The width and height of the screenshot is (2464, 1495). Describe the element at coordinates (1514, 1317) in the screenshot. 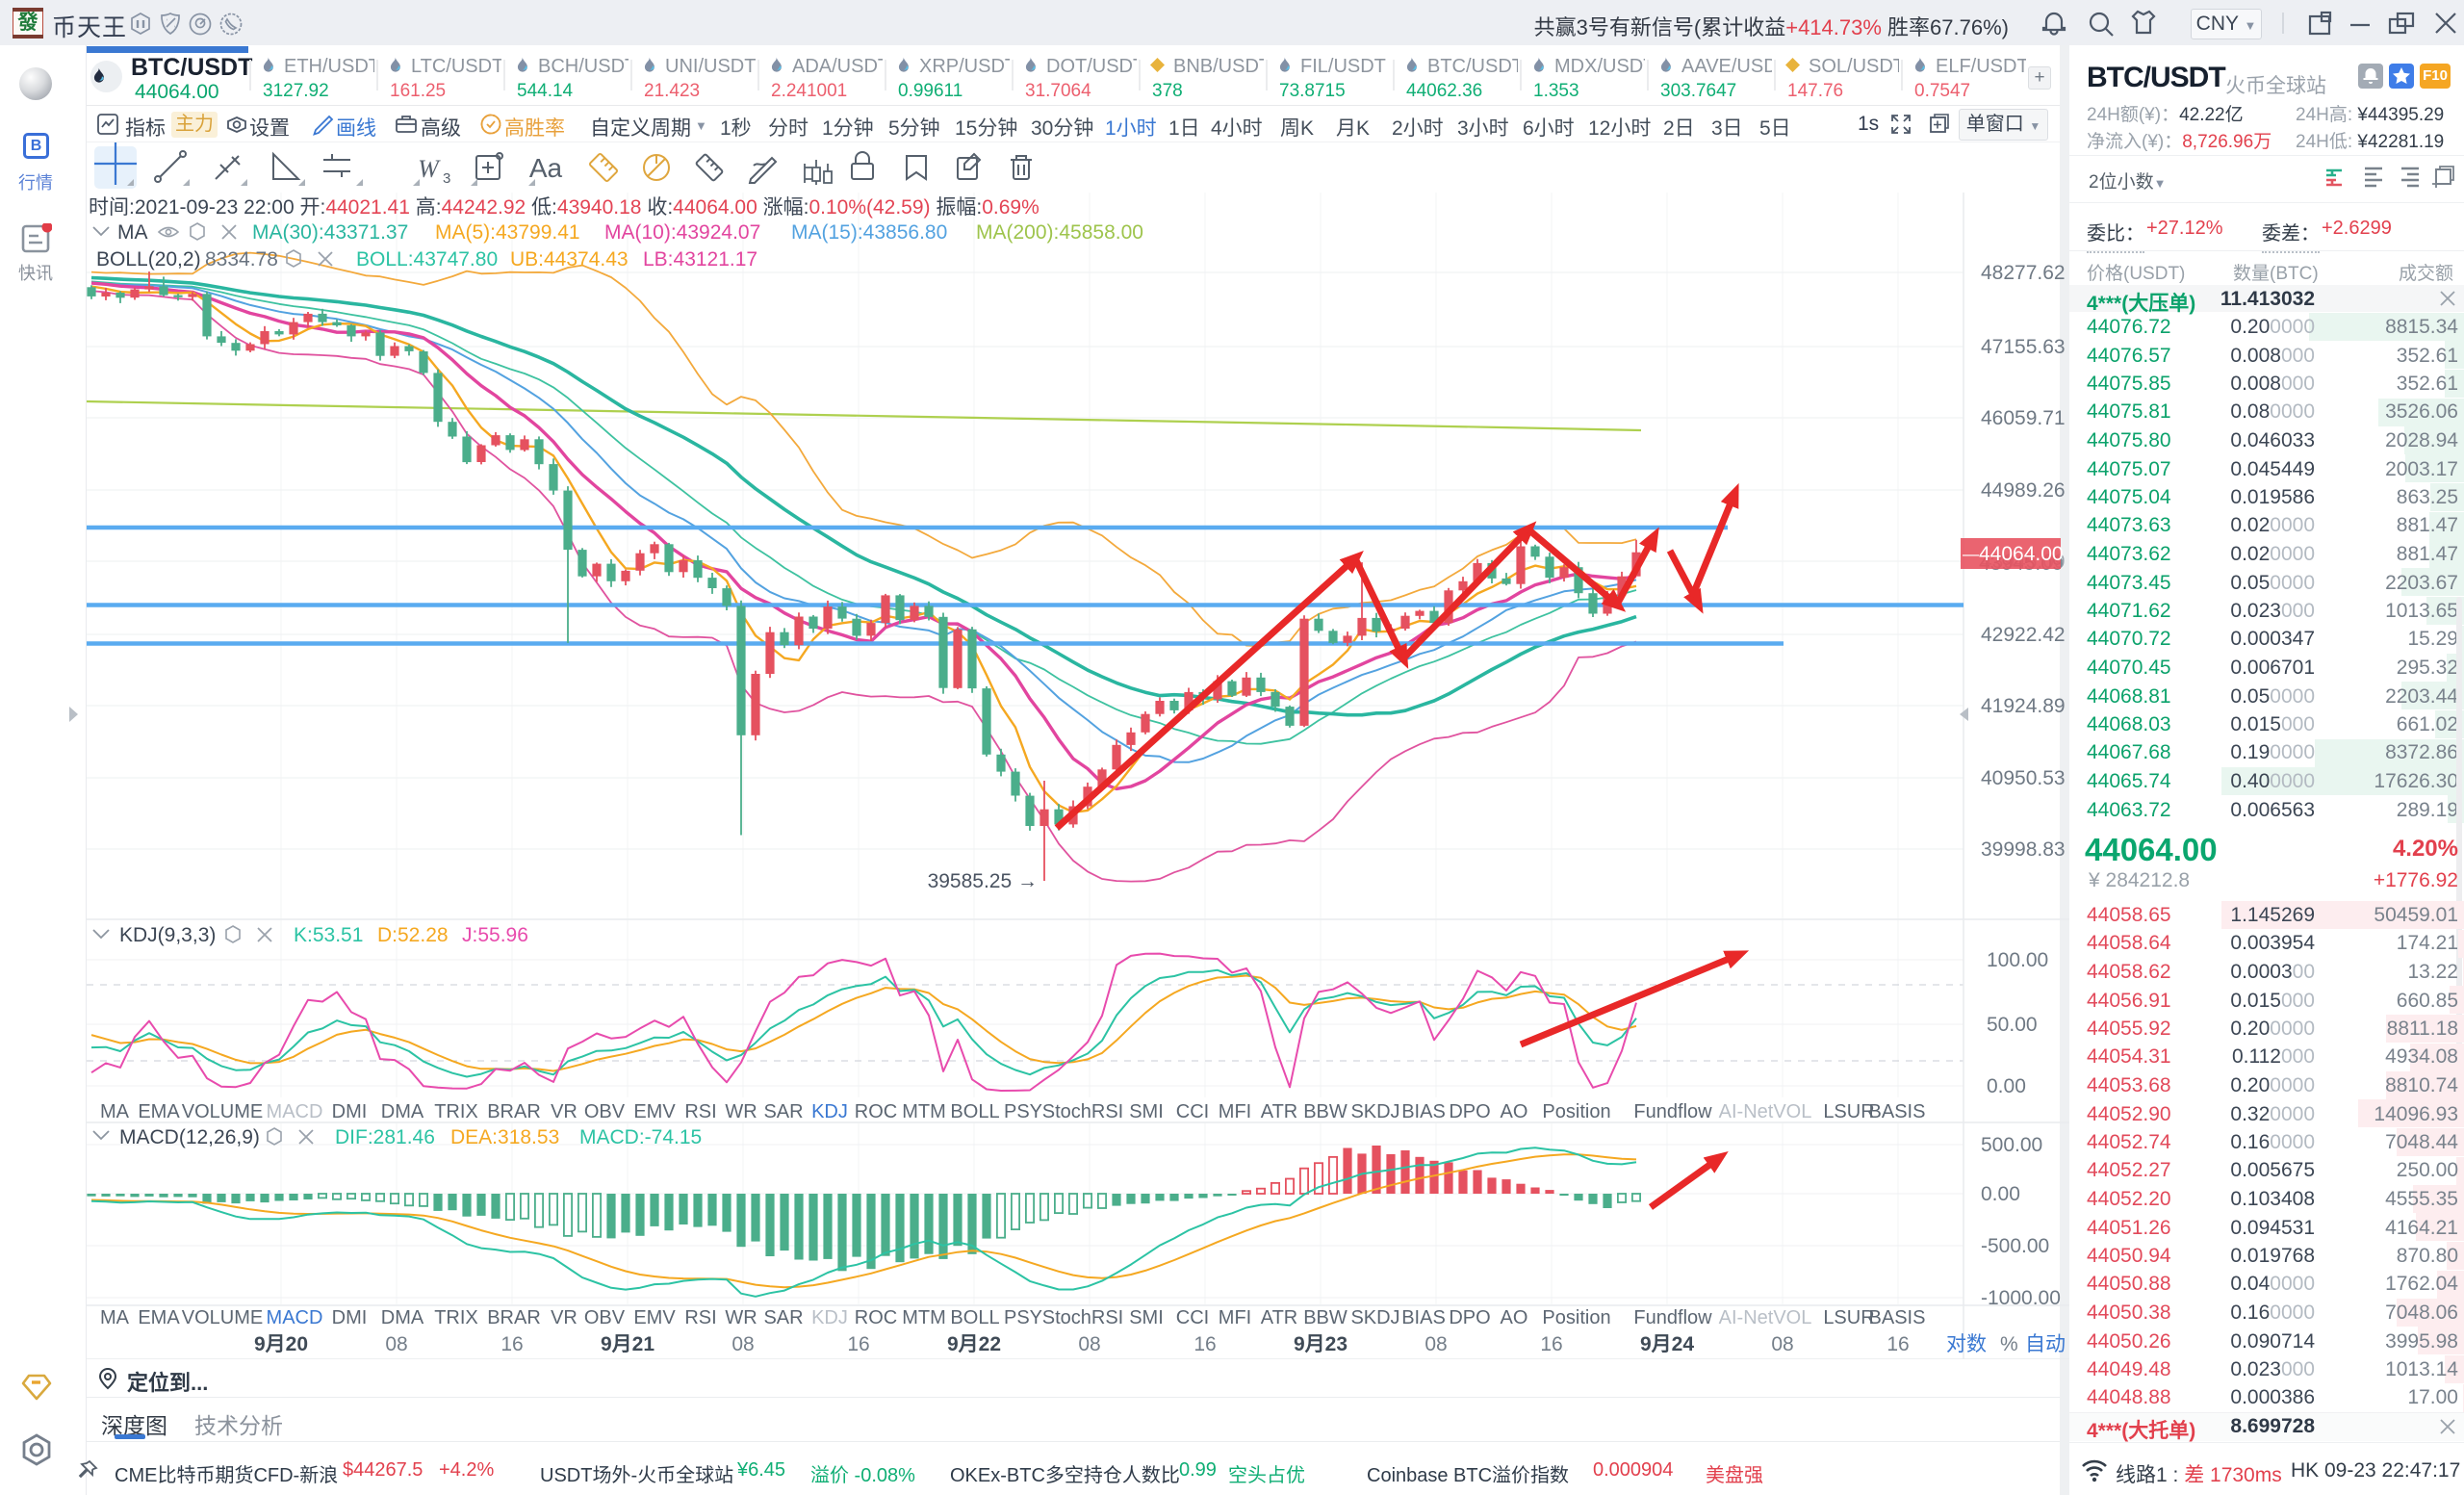

I see `svg-text: AO` at that location.